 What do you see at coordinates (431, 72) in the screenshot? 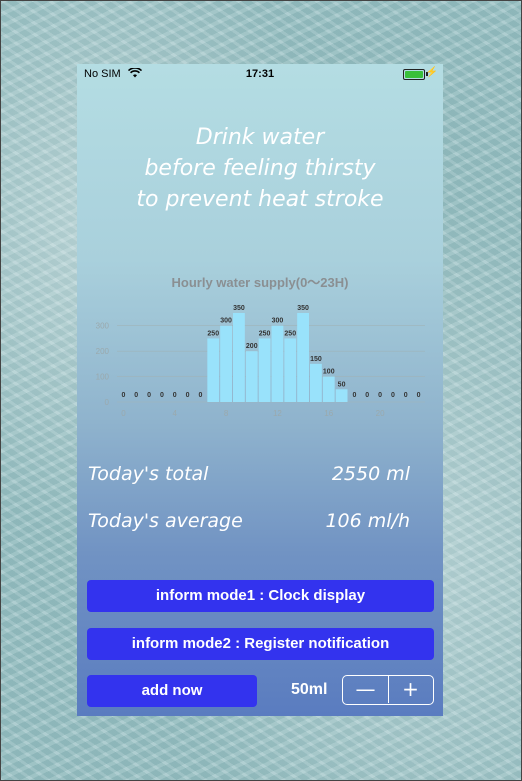
I see `charging-icon: ⚡` at bounding box center [431, 72].